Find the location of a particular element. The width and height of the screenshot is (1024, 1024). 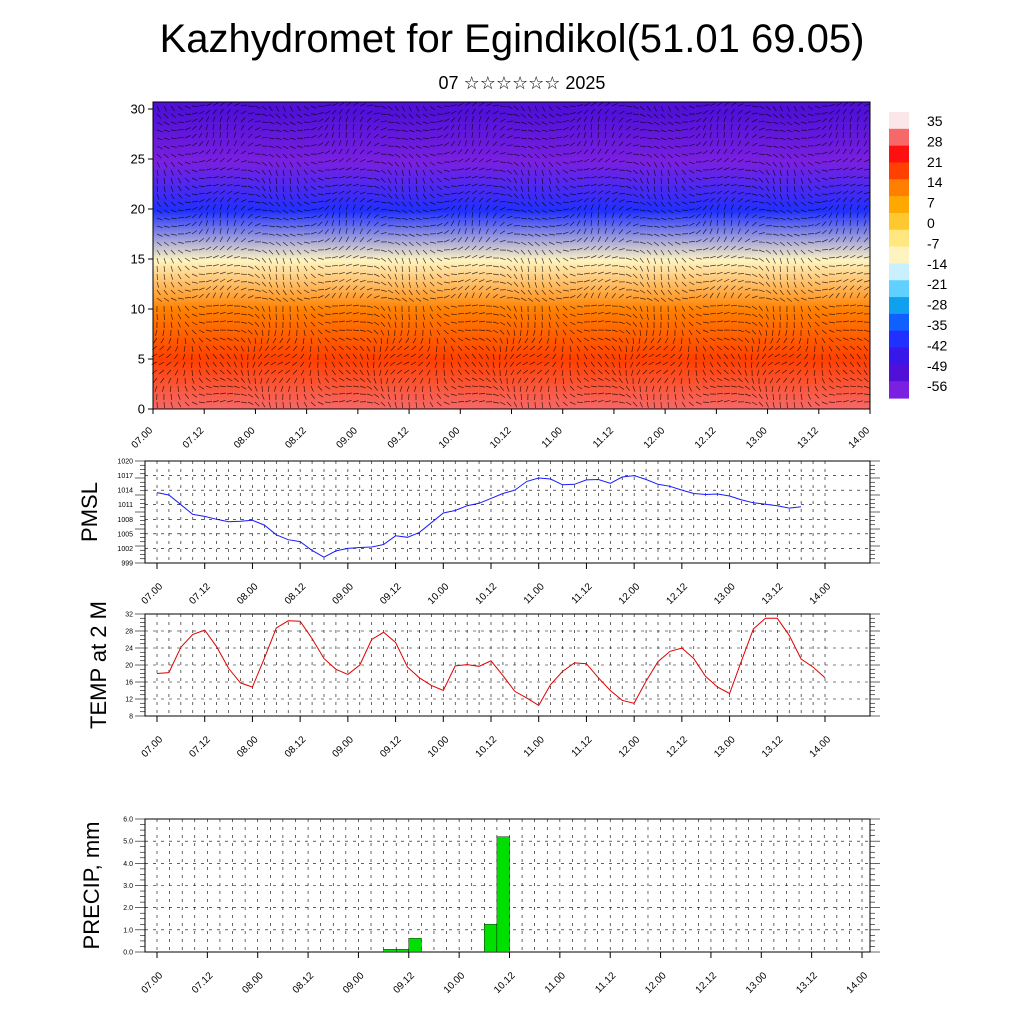

y-tick-label: 0 is located at coordinates (141, 409).